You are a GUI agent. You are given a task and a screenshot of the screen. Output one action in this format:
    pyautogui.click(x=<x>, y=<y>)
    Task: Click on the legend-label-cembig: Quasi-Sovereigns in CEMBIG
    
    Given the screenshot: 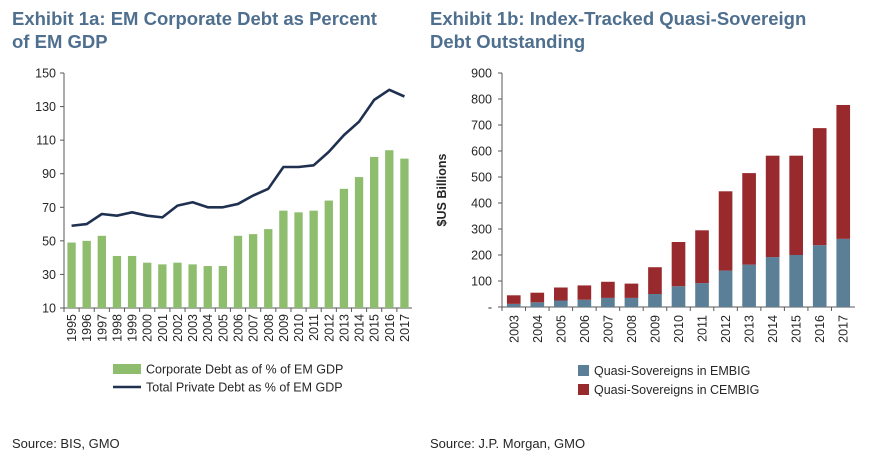 What is the action you would take?
    pyautogui.click(x=676, y=390)
    